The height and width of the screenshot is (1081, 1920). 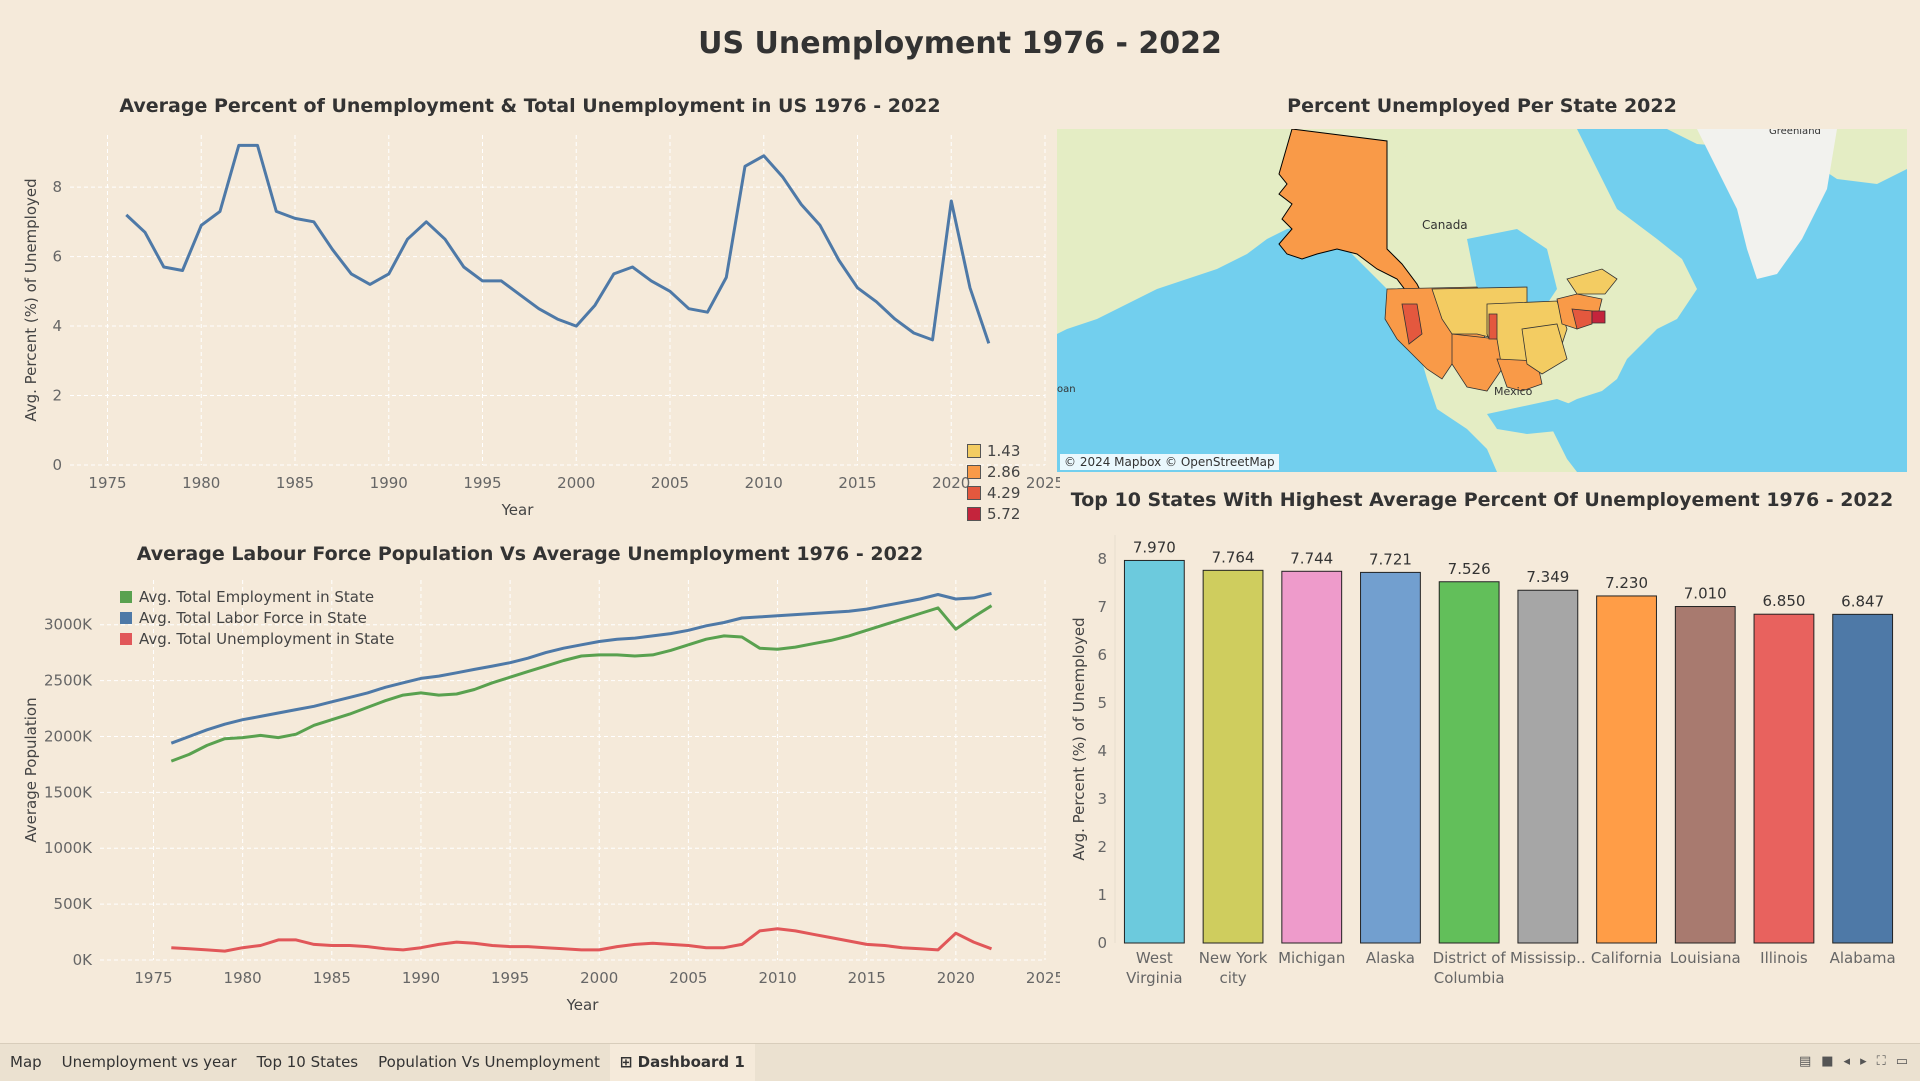 I want to click on y-tick-label: 0K, so click(x=83, y=960).